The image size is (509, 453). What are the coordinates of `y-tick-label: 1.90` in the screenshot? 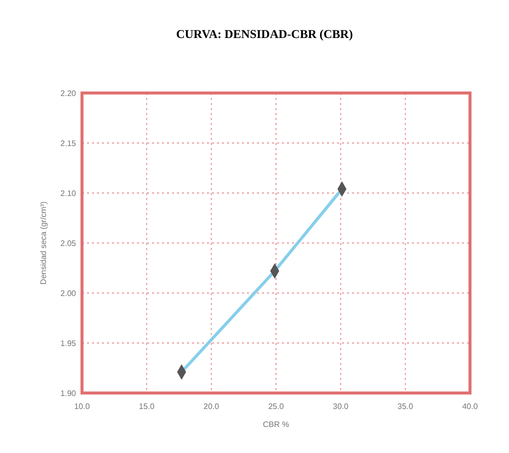 It's located at (68, 393).